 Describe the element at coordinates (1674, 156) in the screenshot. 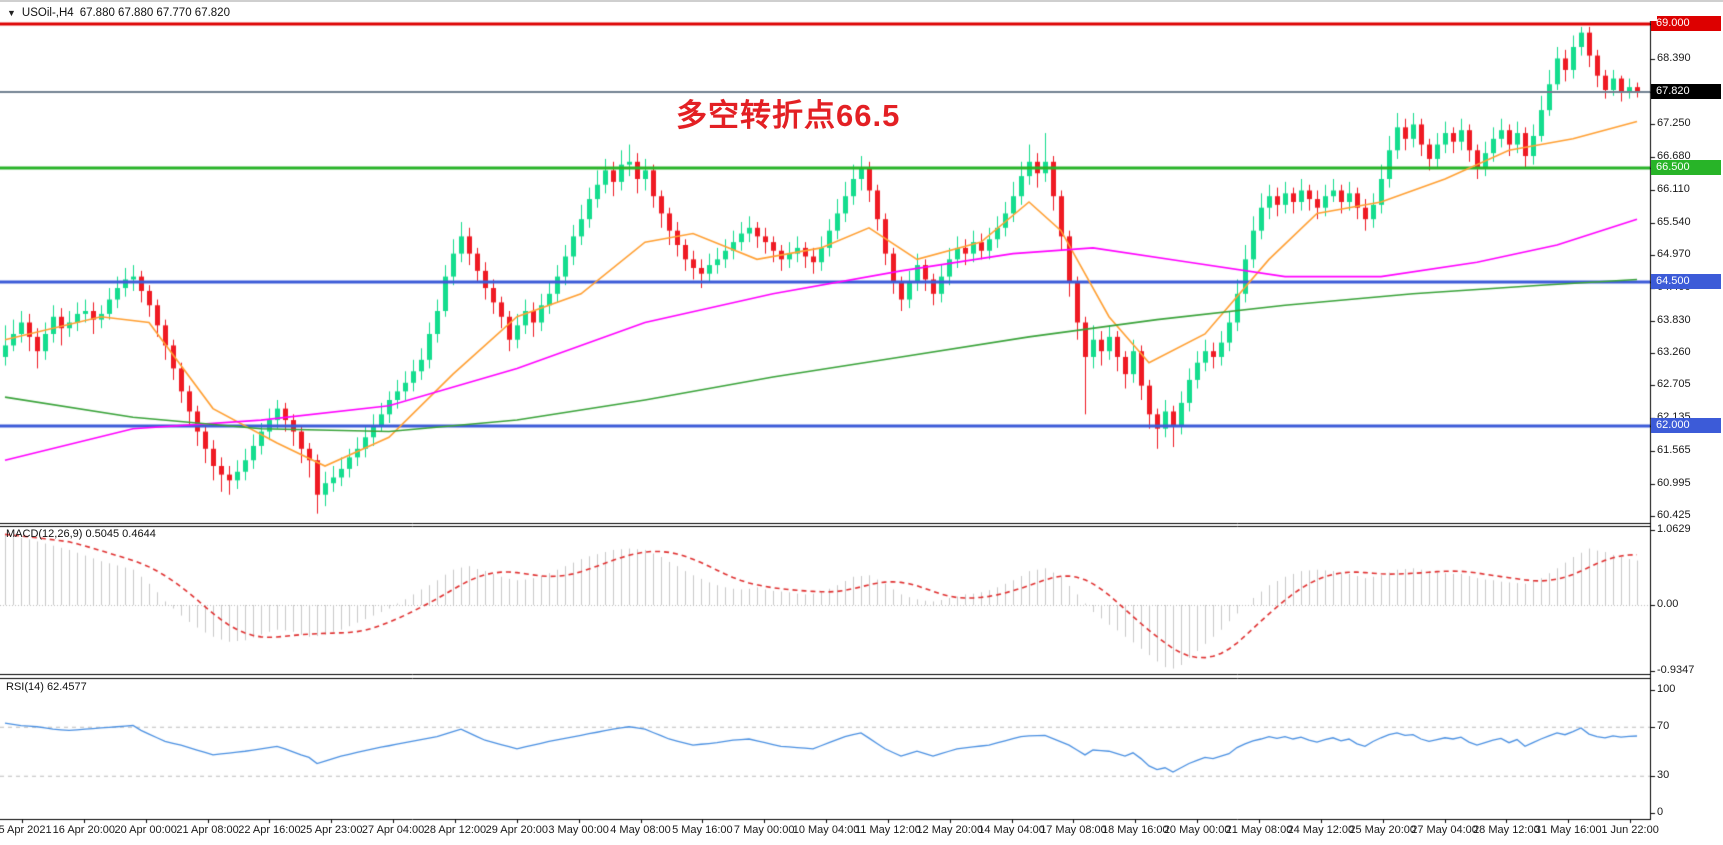

I see `price-tick-label: 66.680` at that location.